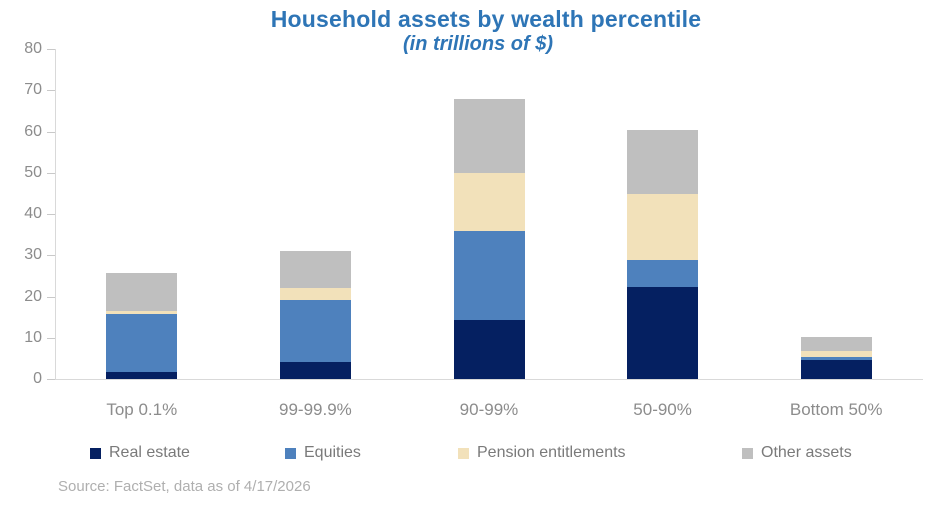 The image size is (936, 507). I want to click on x-axis-label: 50-90%, so click(662, 409).